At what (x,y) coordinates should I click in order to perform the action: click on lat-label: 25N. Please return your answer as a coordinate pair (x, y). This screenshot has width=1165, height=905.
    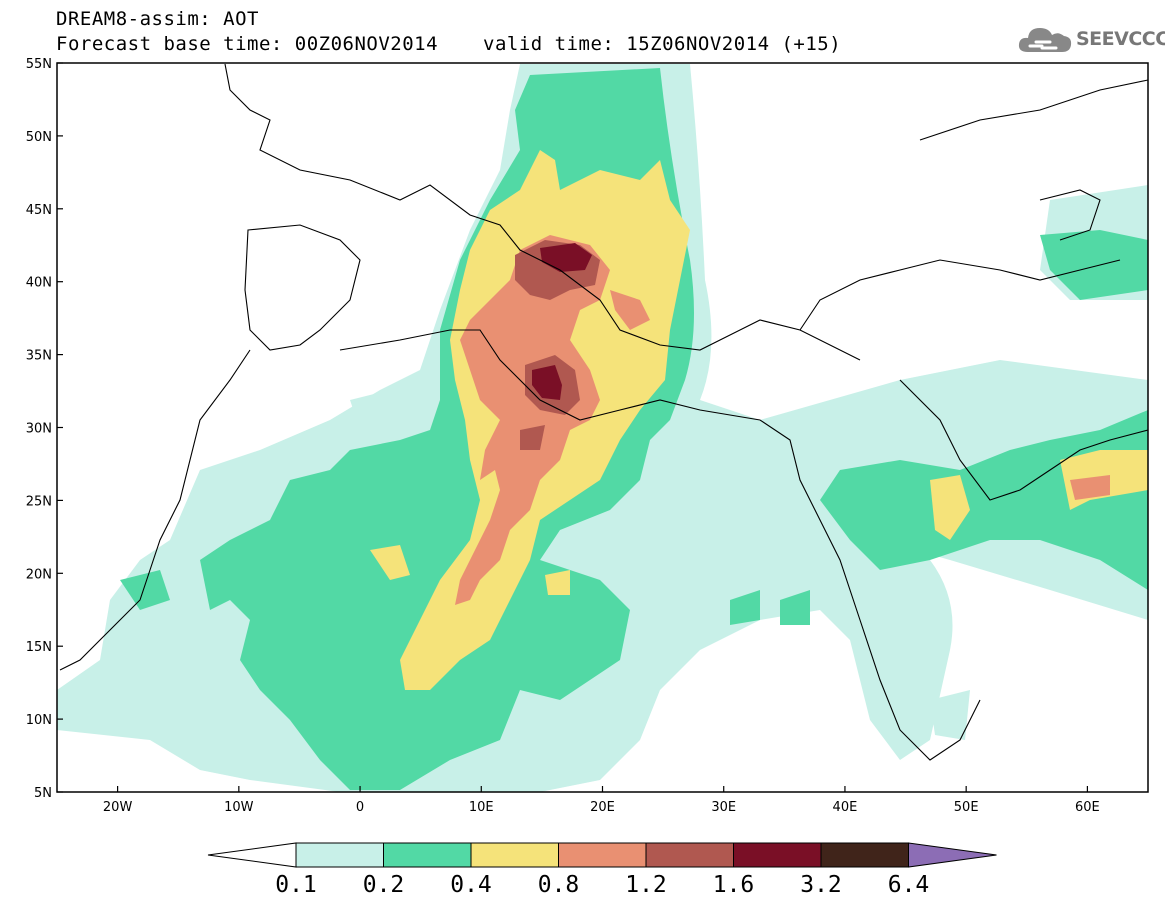
    Looking at the image, I should click on (39, 501).